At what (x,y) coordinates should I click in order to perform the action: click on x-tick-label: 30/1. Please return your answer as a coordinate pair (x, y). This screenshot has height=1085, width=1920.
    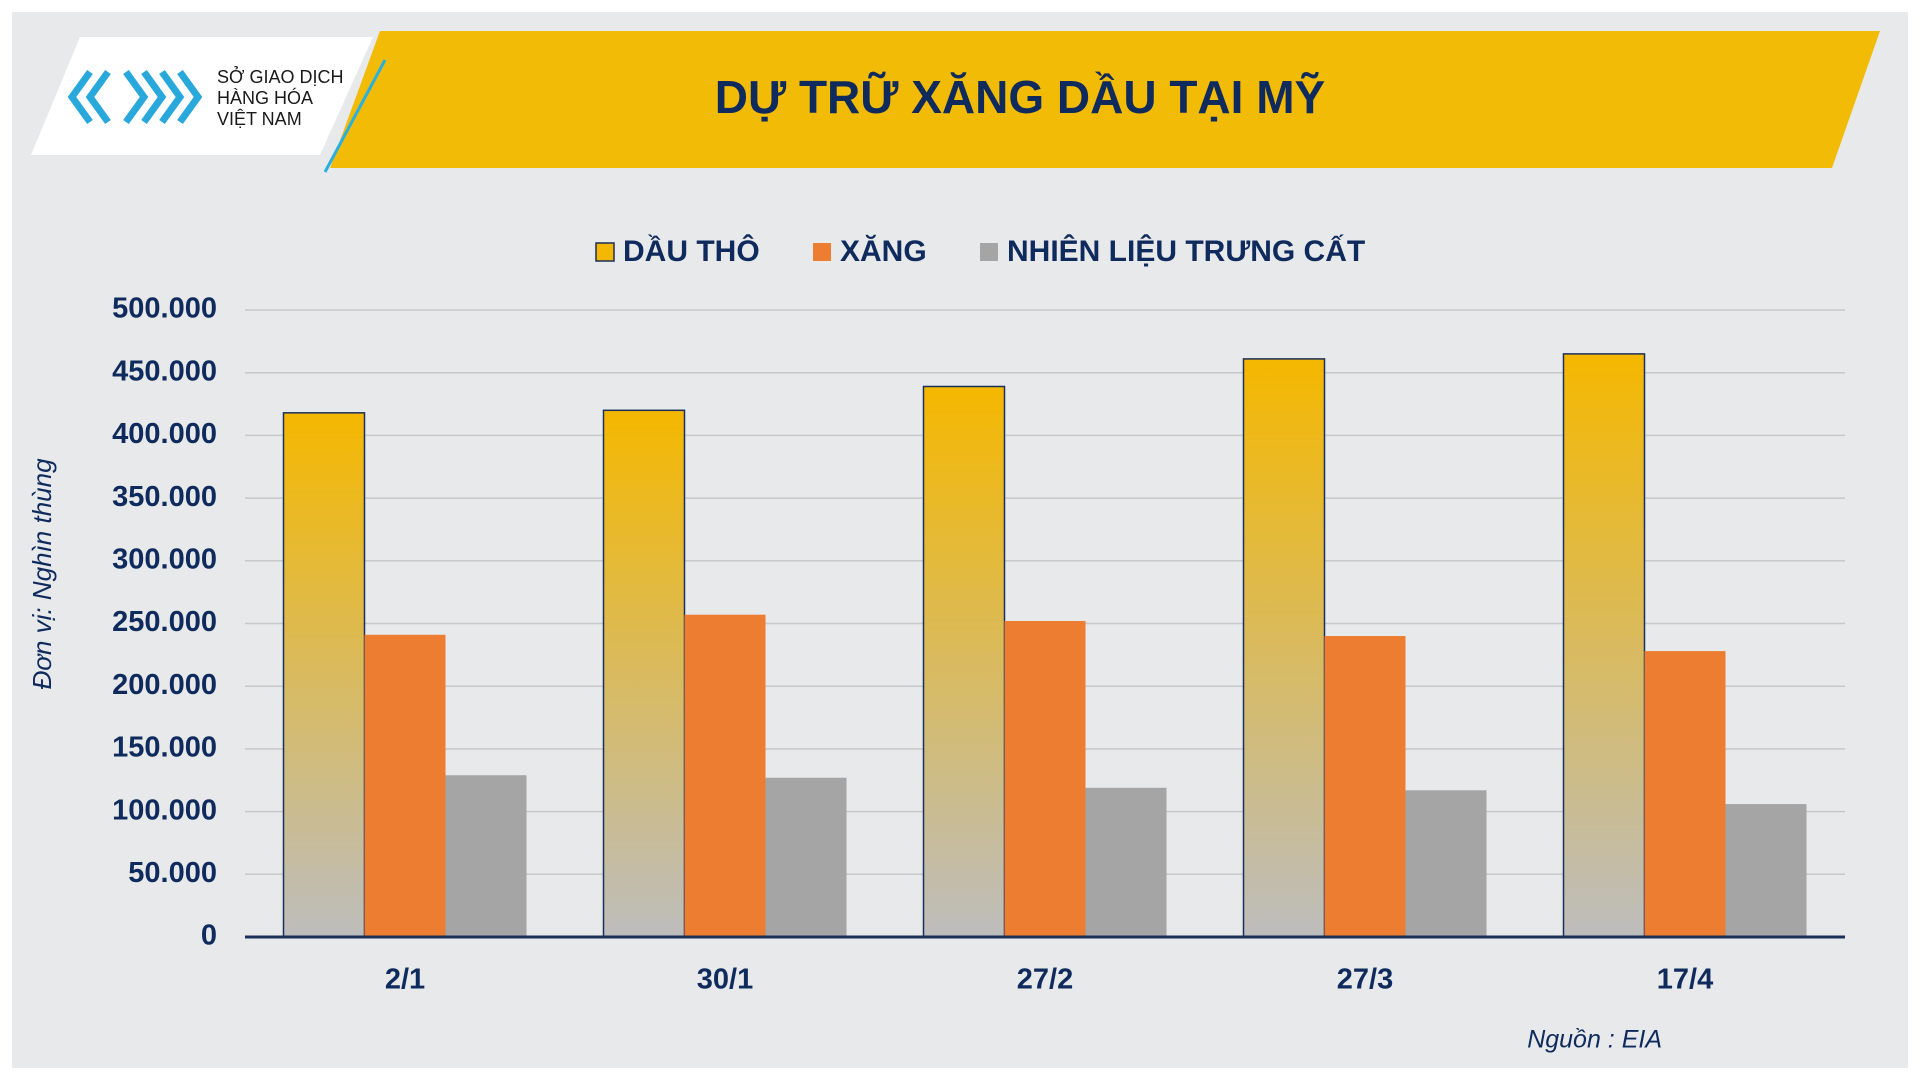
    Looking at the image, I should click on (725, 980).